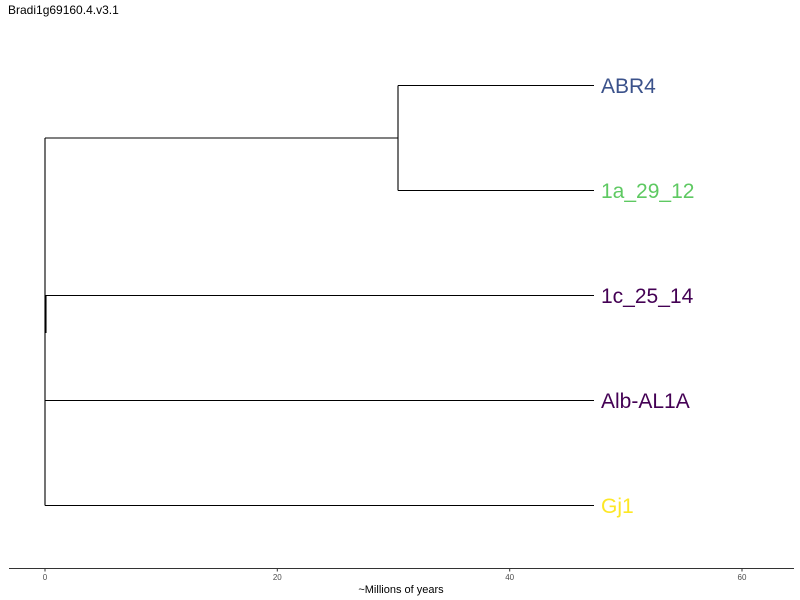 The height and width of the screenshot is (600, 800). I want to click on tip-label-abr4: ABR4, so click(628, 86).